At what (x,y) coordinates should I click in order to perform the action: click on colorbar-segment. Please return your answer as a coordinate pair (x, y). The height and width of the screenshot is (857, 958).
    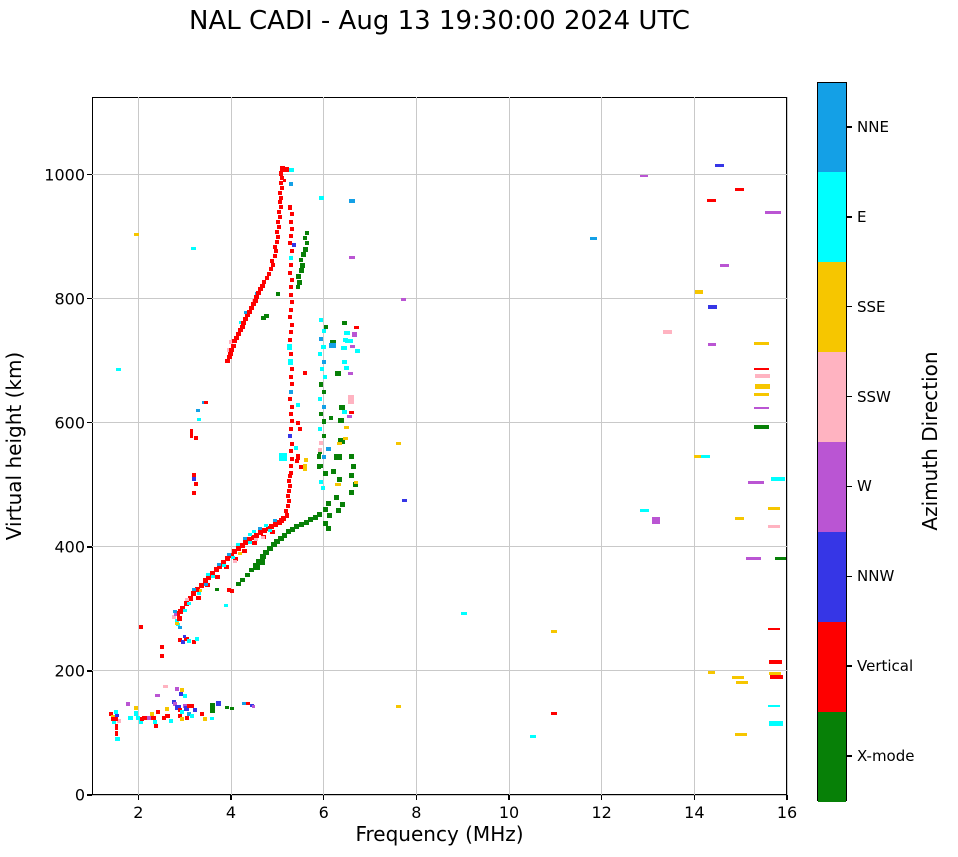
    Looking at the image, I should click on (832, 397).